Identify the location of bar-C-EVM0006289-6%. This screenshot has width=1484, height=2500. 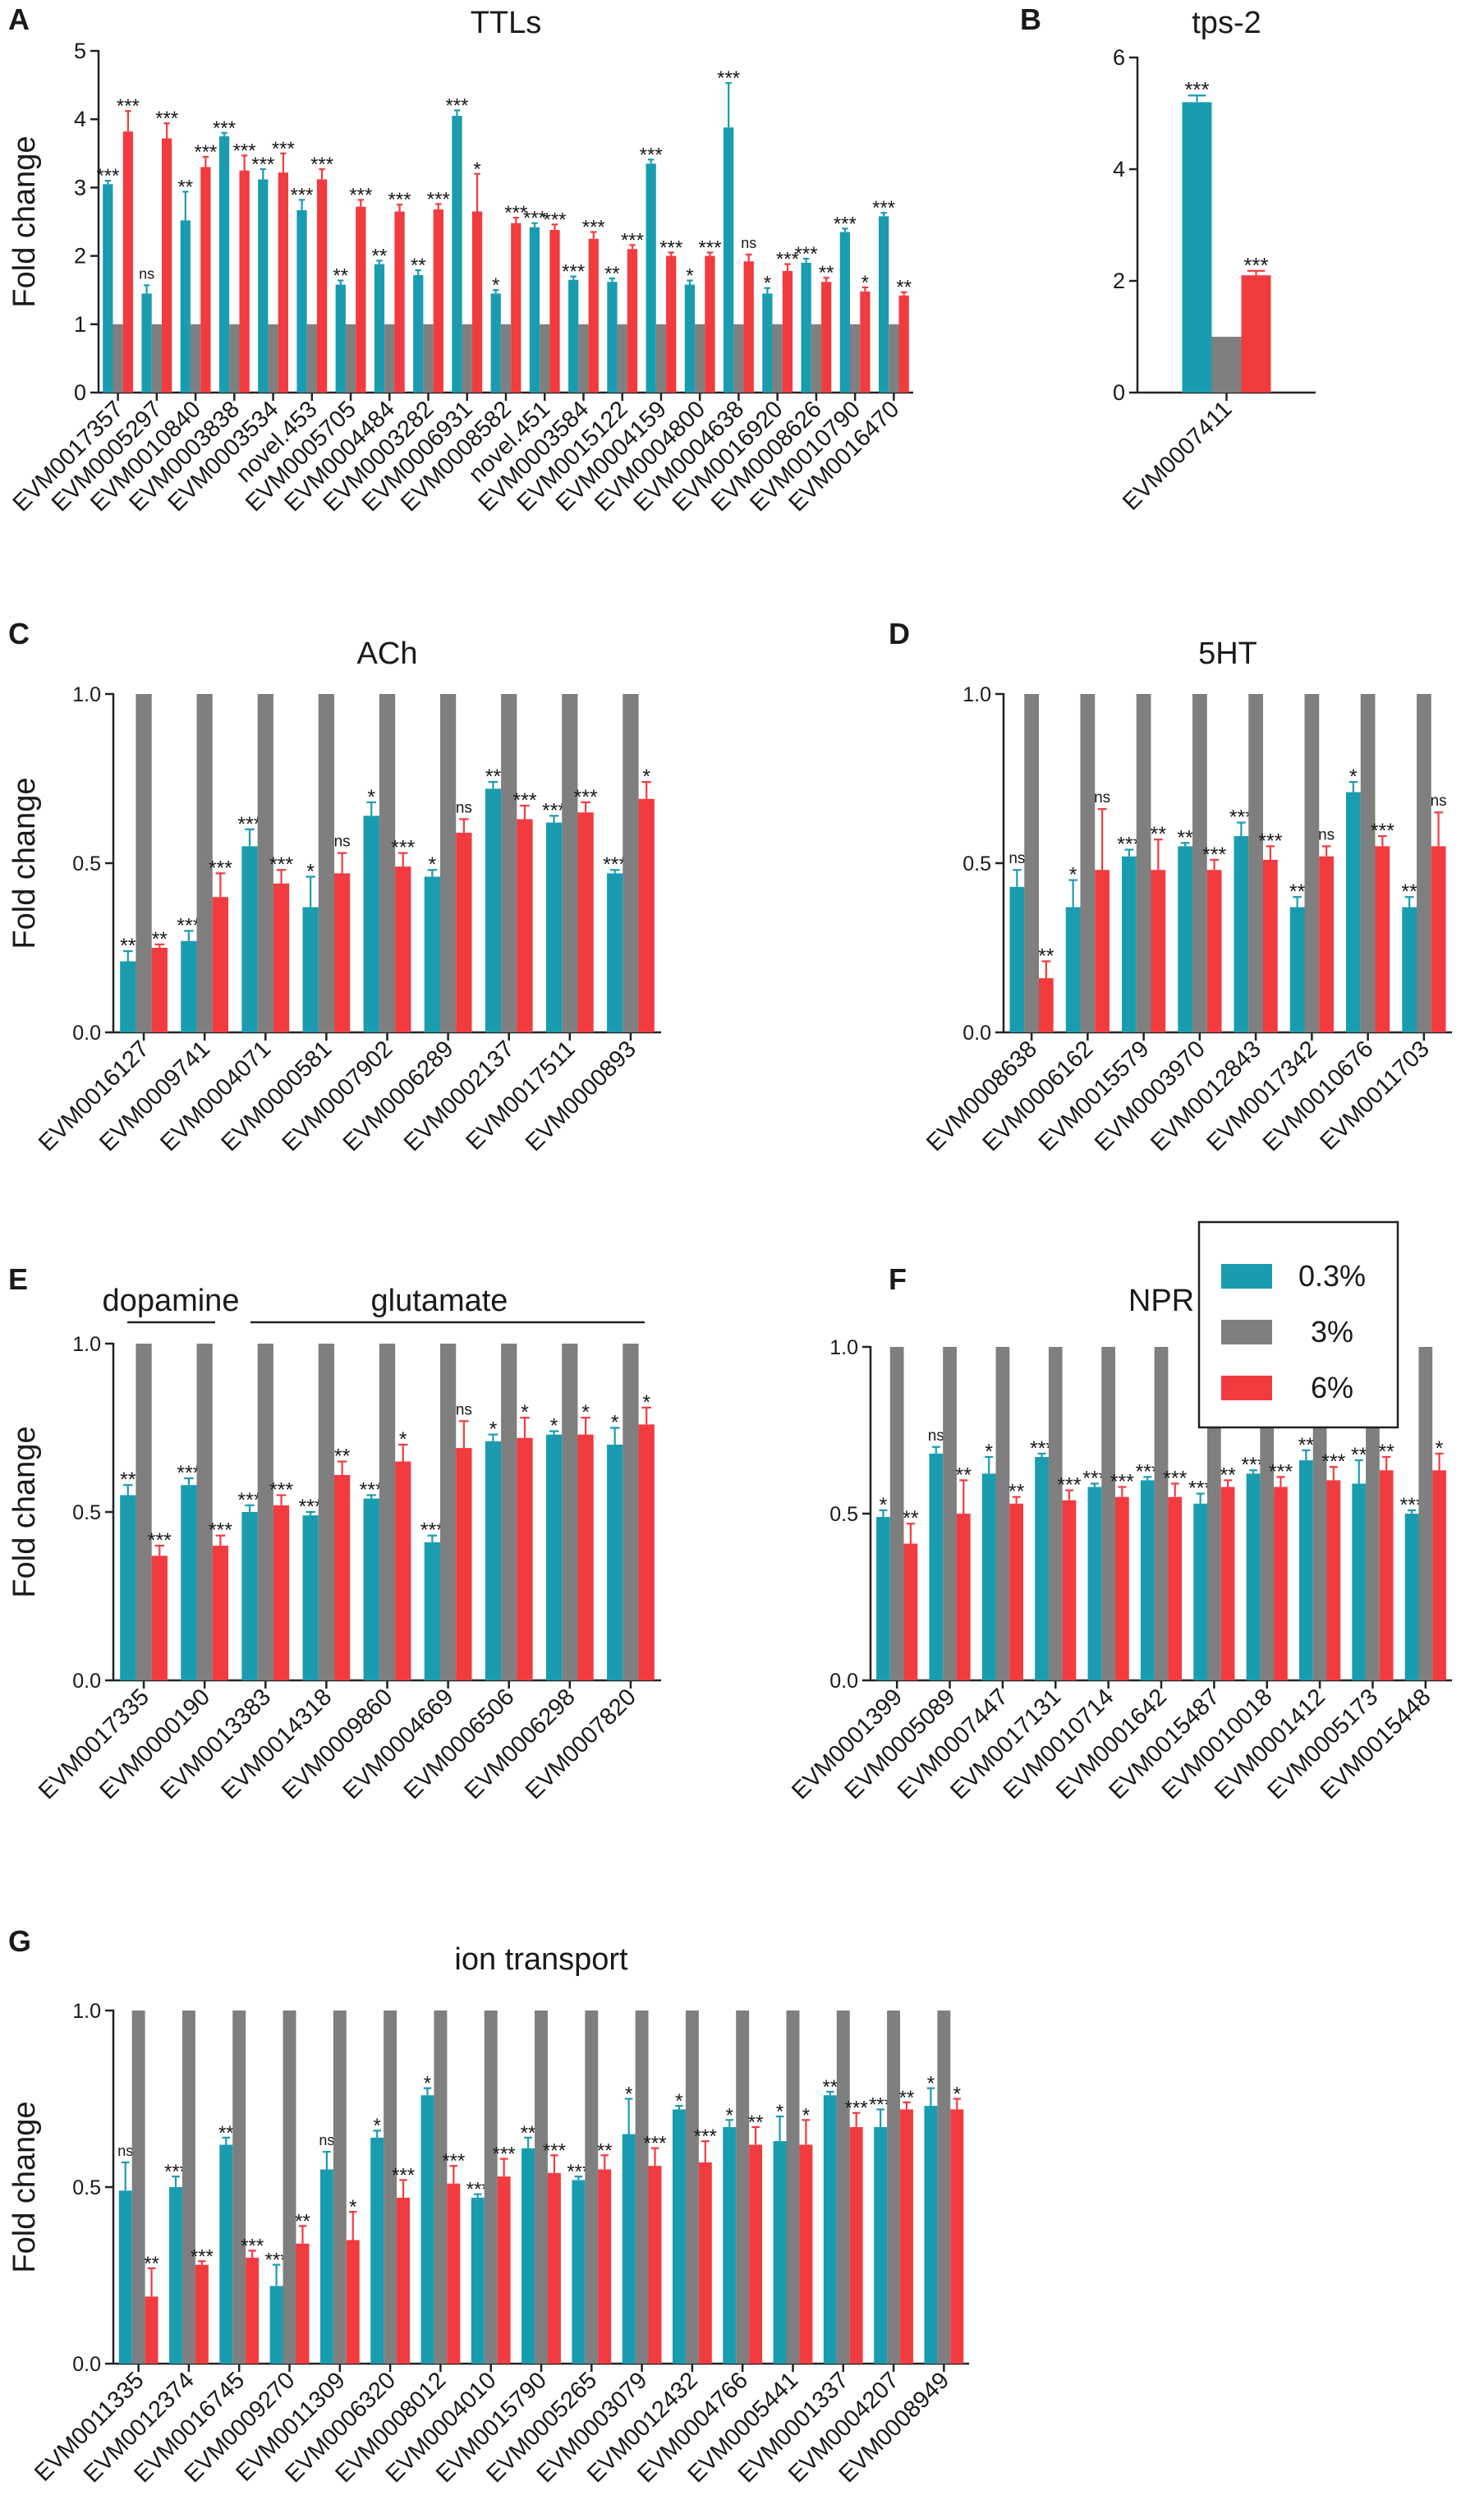
(464, 932).